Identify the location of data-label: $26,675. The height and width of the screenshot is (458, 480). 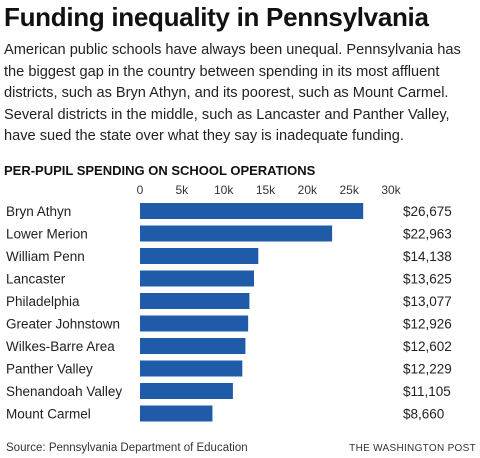
(427, 211).